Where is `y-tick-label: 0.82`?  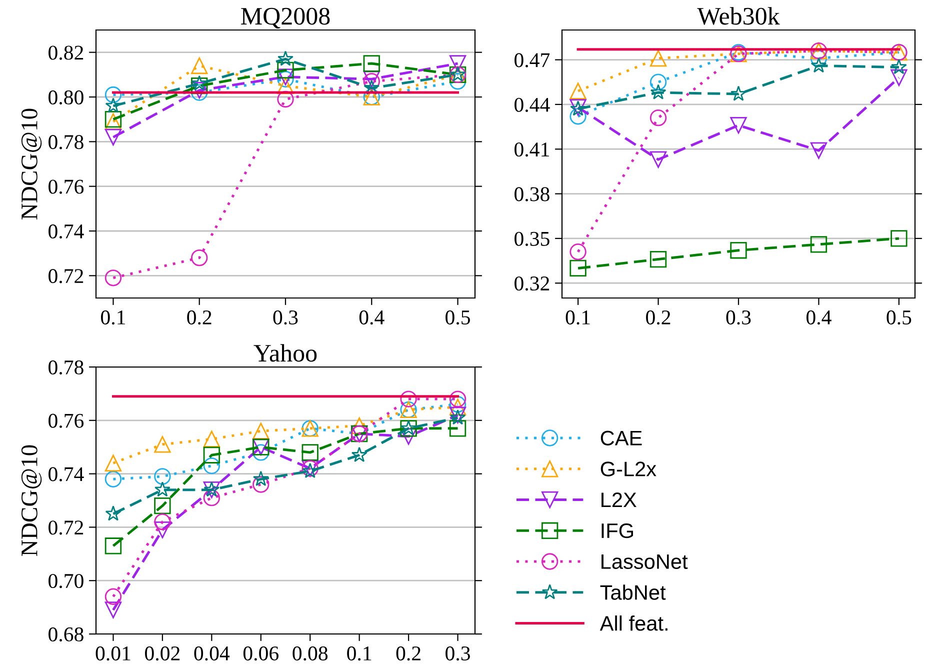
y-tick-label: 0.82 is located at coordinates (66, 53).